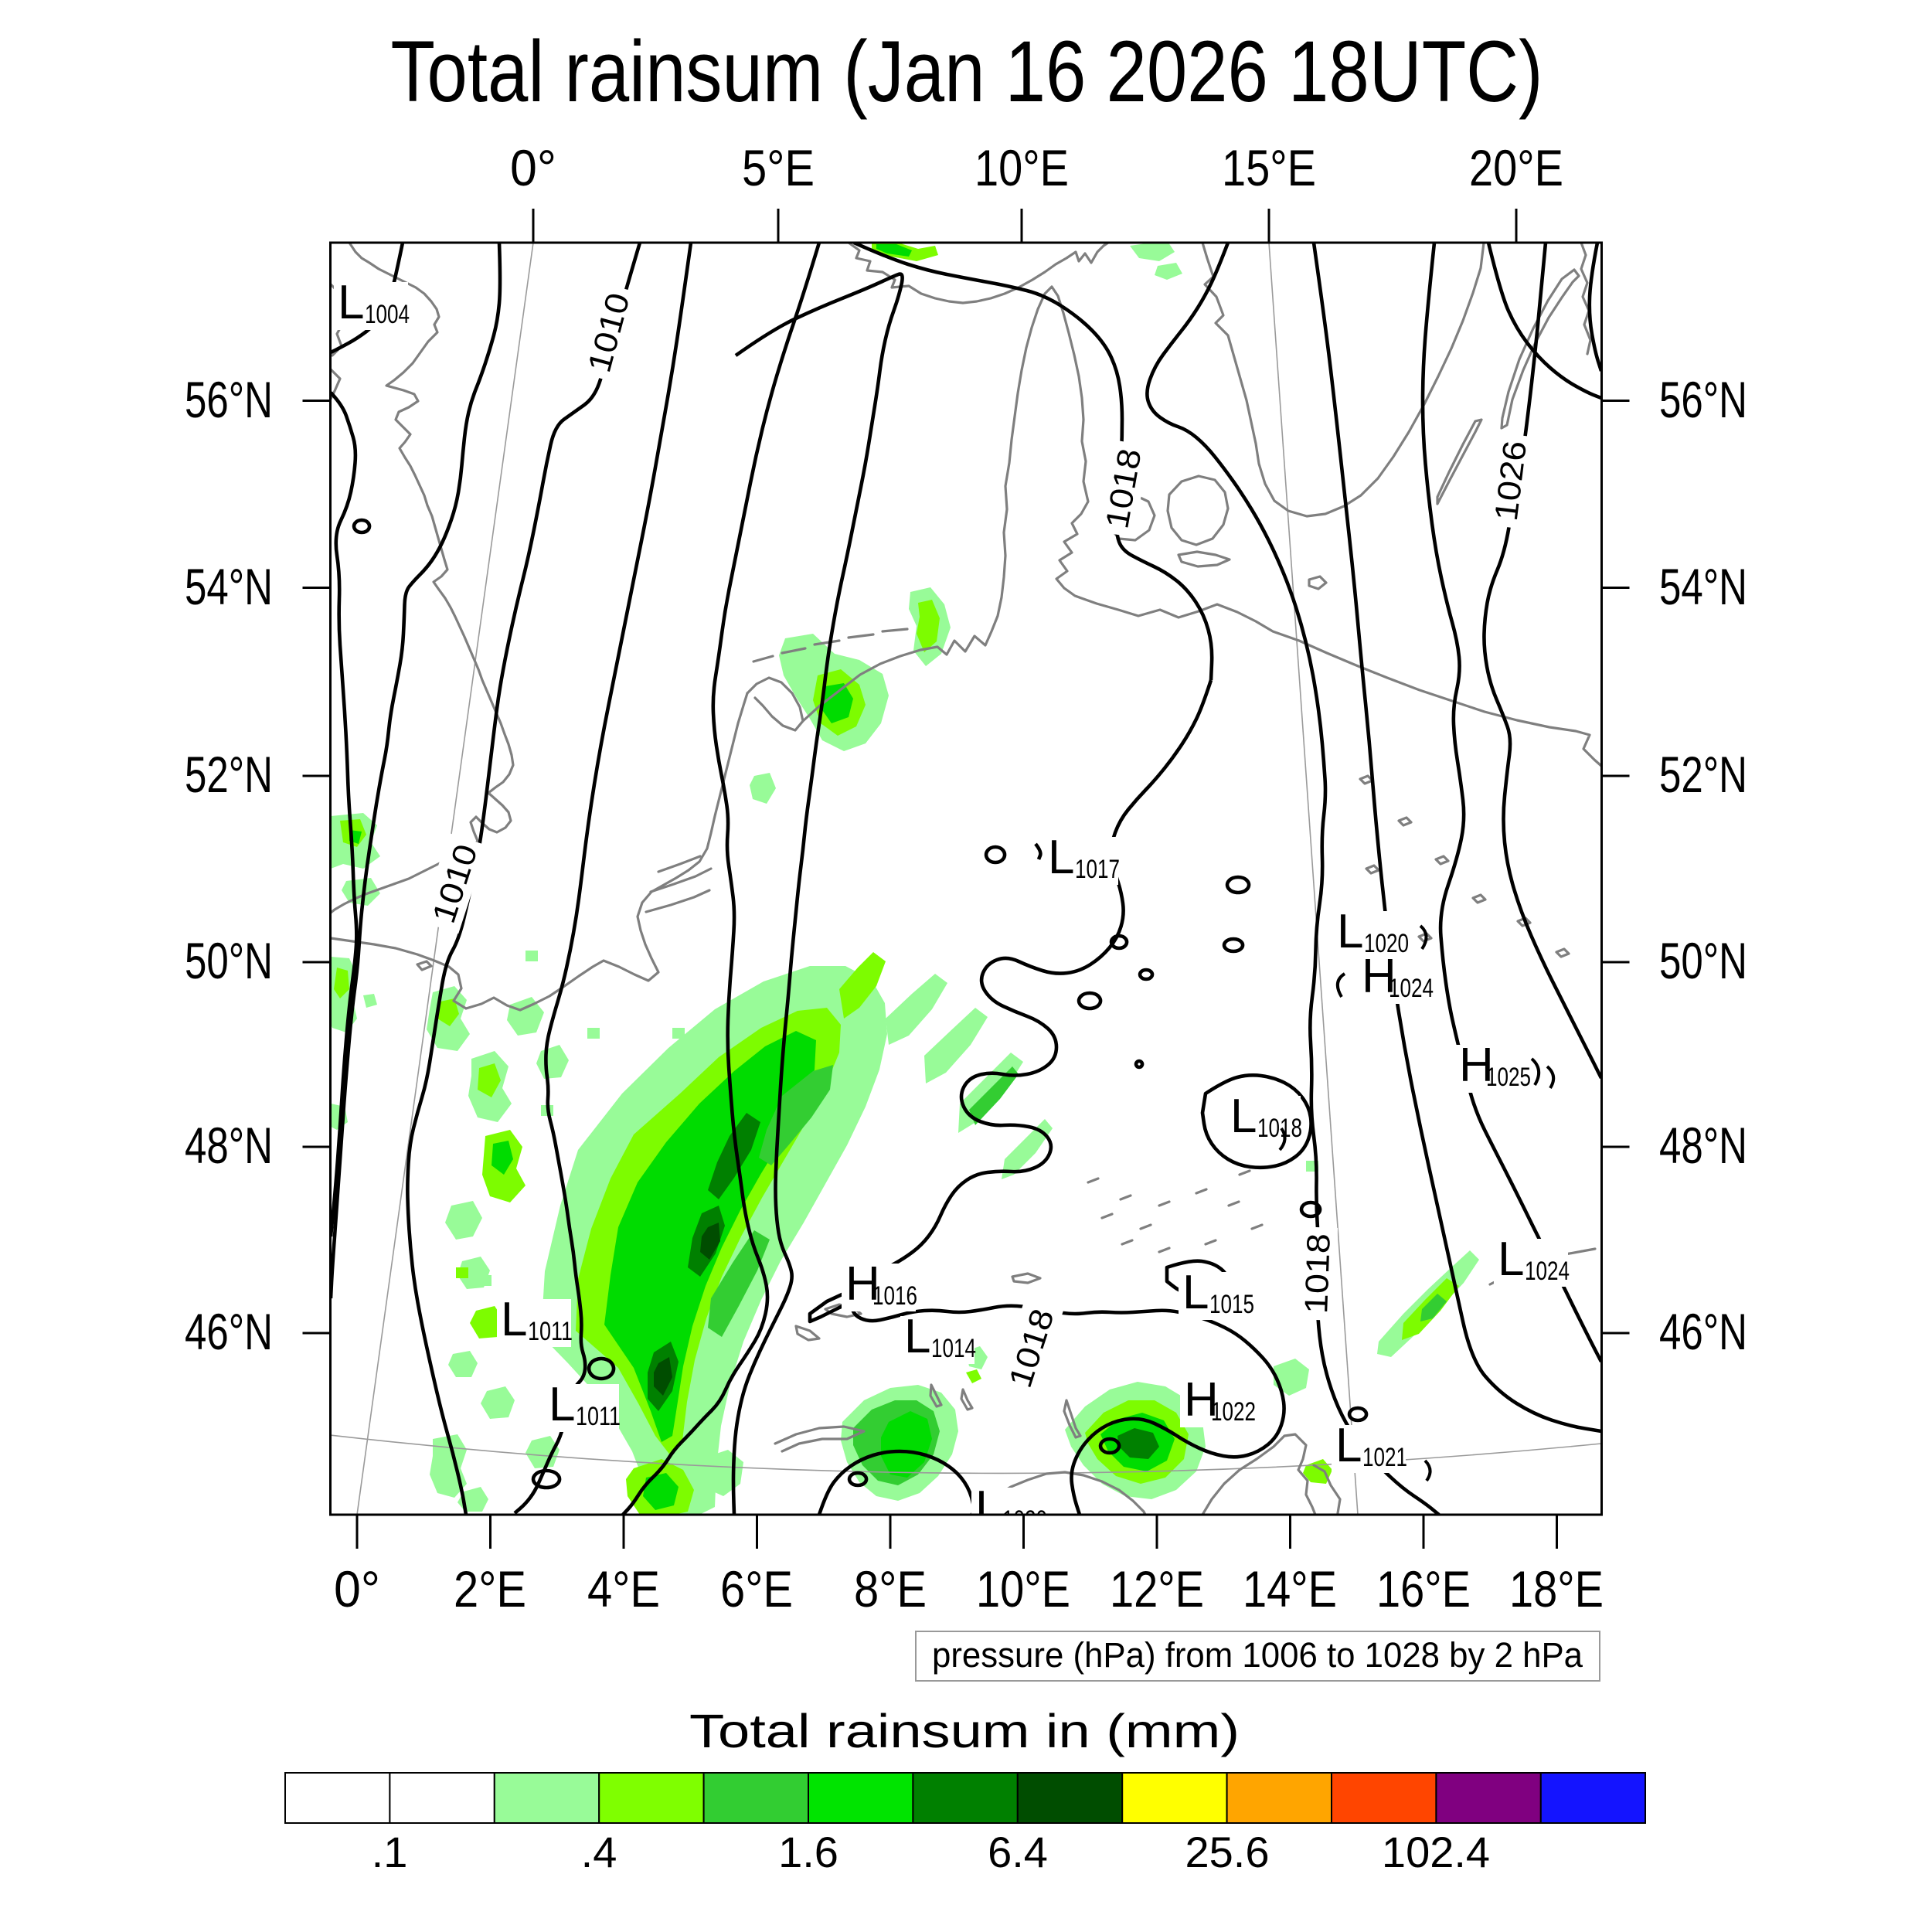  I want to click on svg-text: 14°E, so click(1290, 1588).